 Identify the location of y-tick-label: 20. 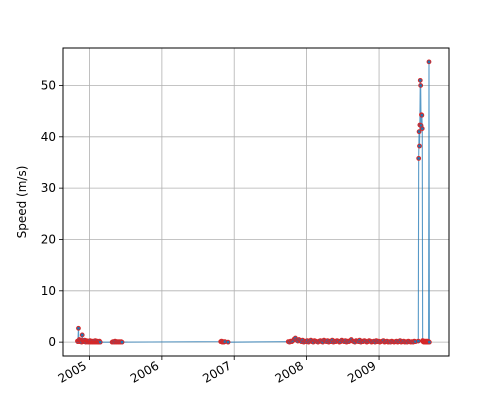
(48, 239).